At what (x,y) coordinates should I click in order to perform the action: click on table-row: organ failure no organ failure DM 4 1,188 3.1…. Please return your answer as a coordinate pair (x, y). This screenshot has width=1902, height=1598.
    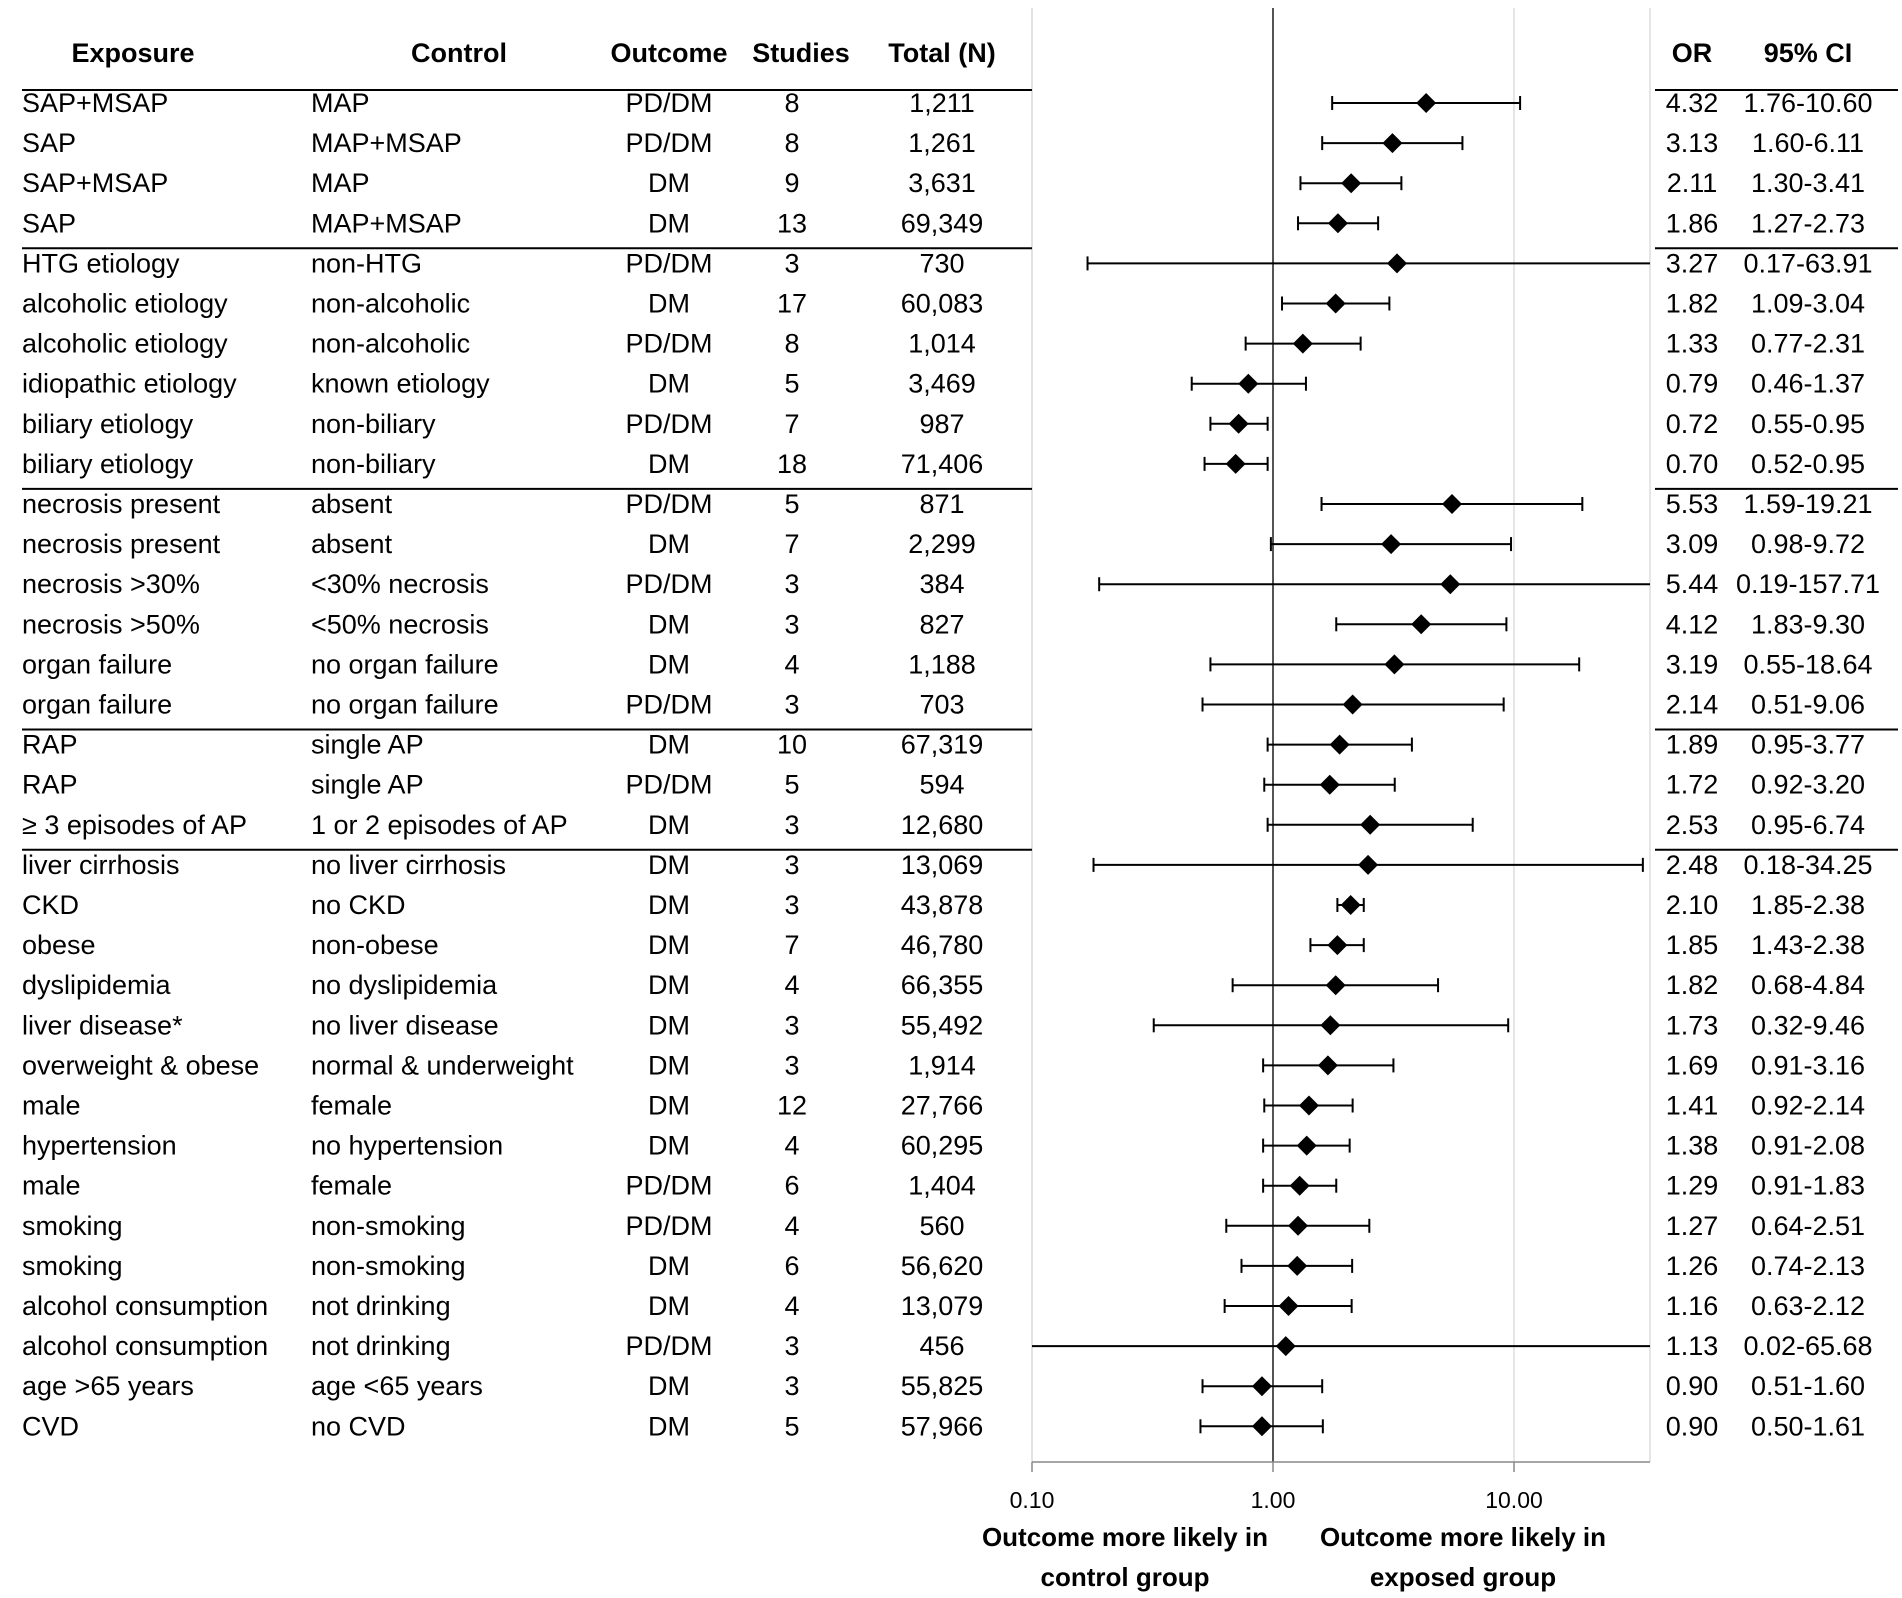
    Looking at the image, I should click on (947, 664).